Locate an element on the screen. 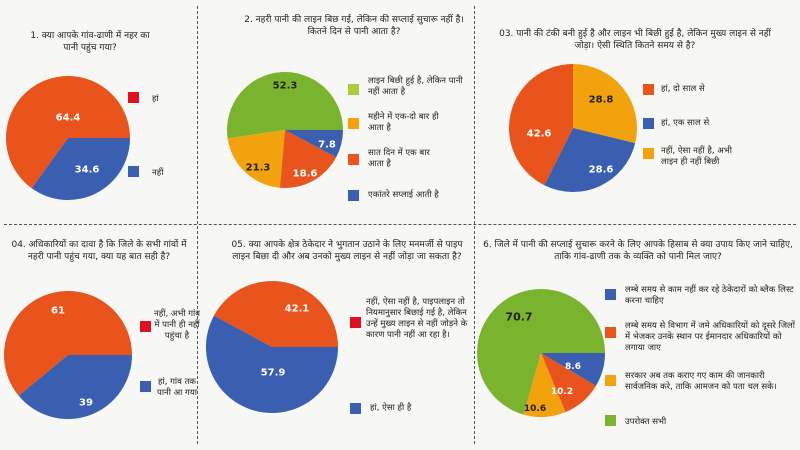 This screenshot has width=800, height=450. divider-horizontal is located at coordinates (400, 224).